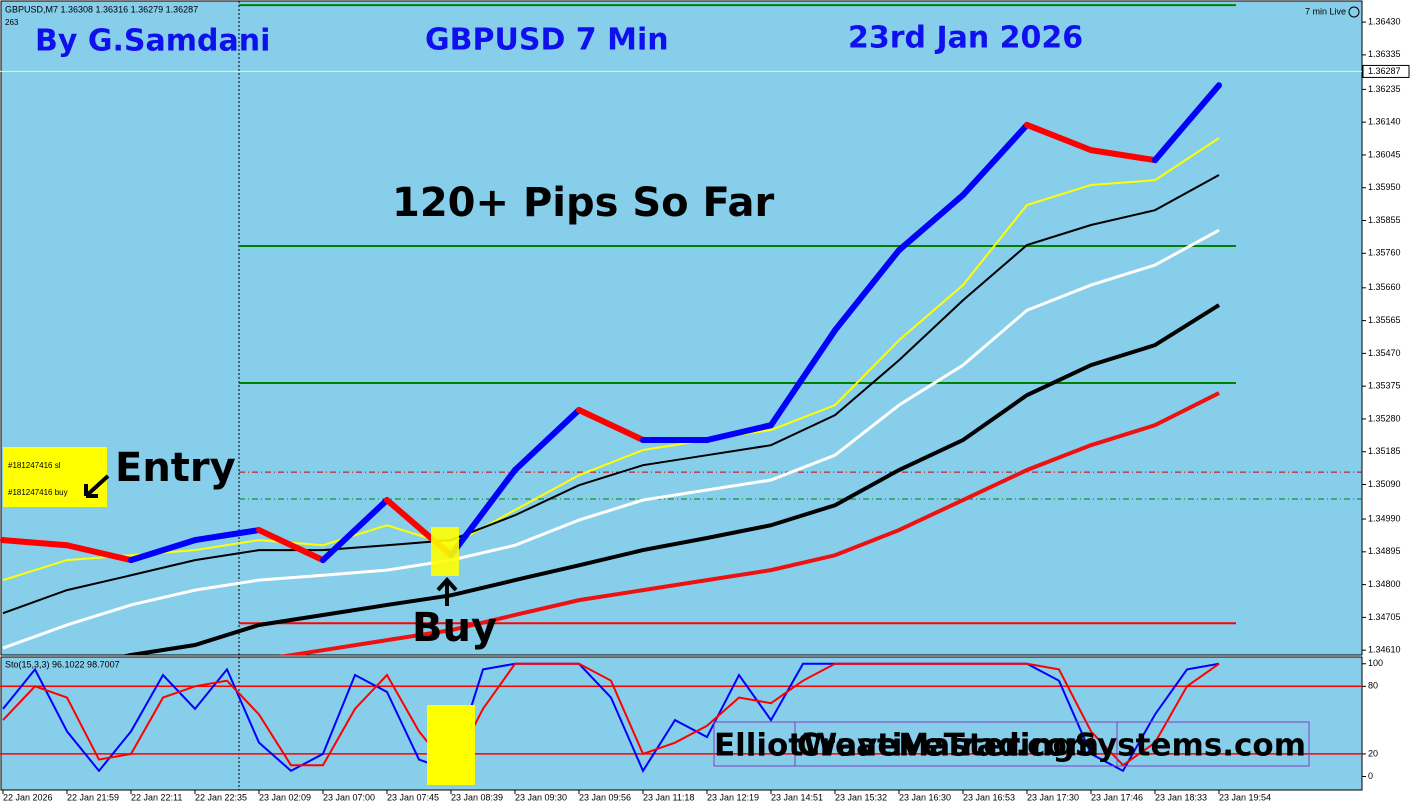  What do you see at coordinates (38, 492) in the screenshot?
I see `order-label: #181247416 buy` at bounding box center [38, 492].